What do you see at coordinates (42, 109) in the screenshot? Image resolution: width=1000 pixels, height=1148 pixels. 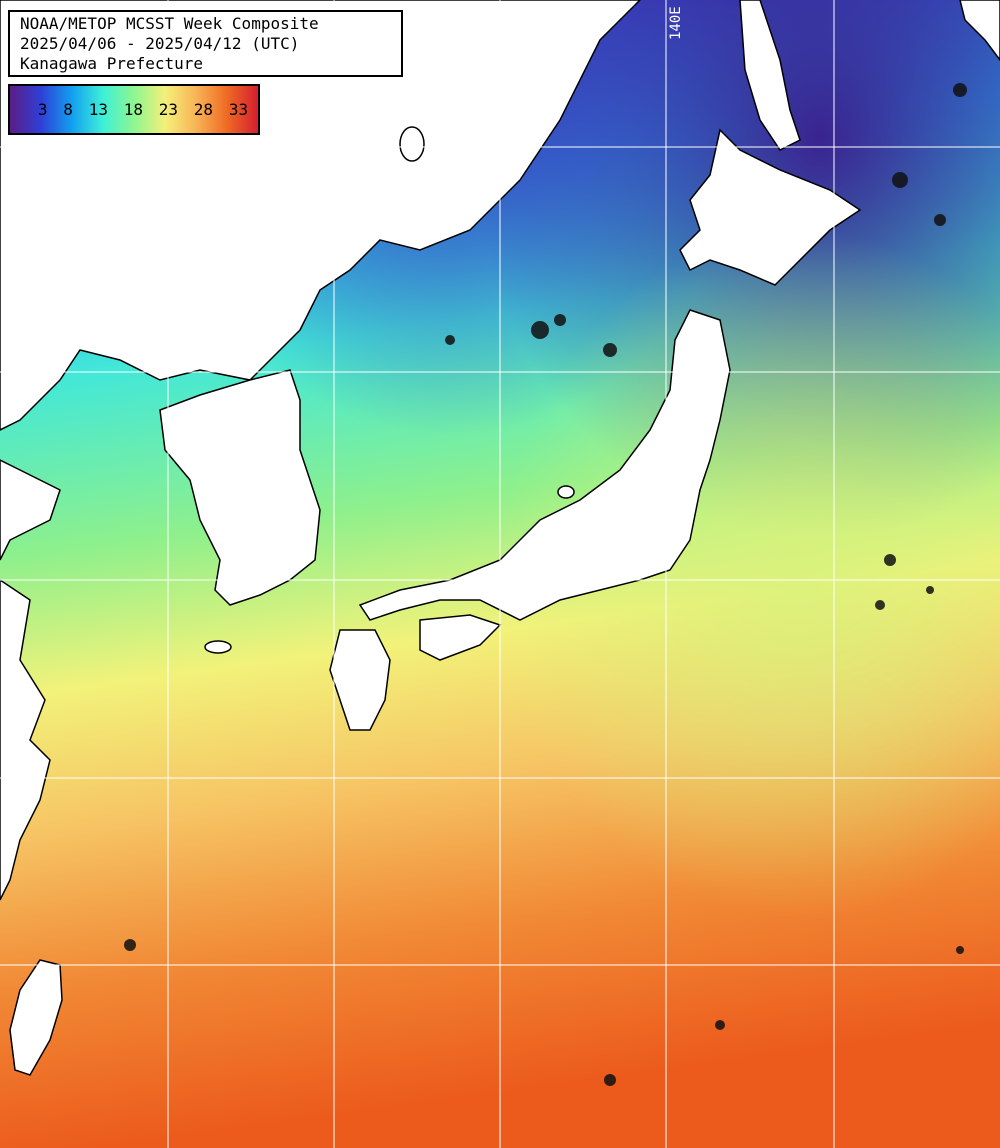 I see `scale-label: 3` at bounding box center [42, 109].